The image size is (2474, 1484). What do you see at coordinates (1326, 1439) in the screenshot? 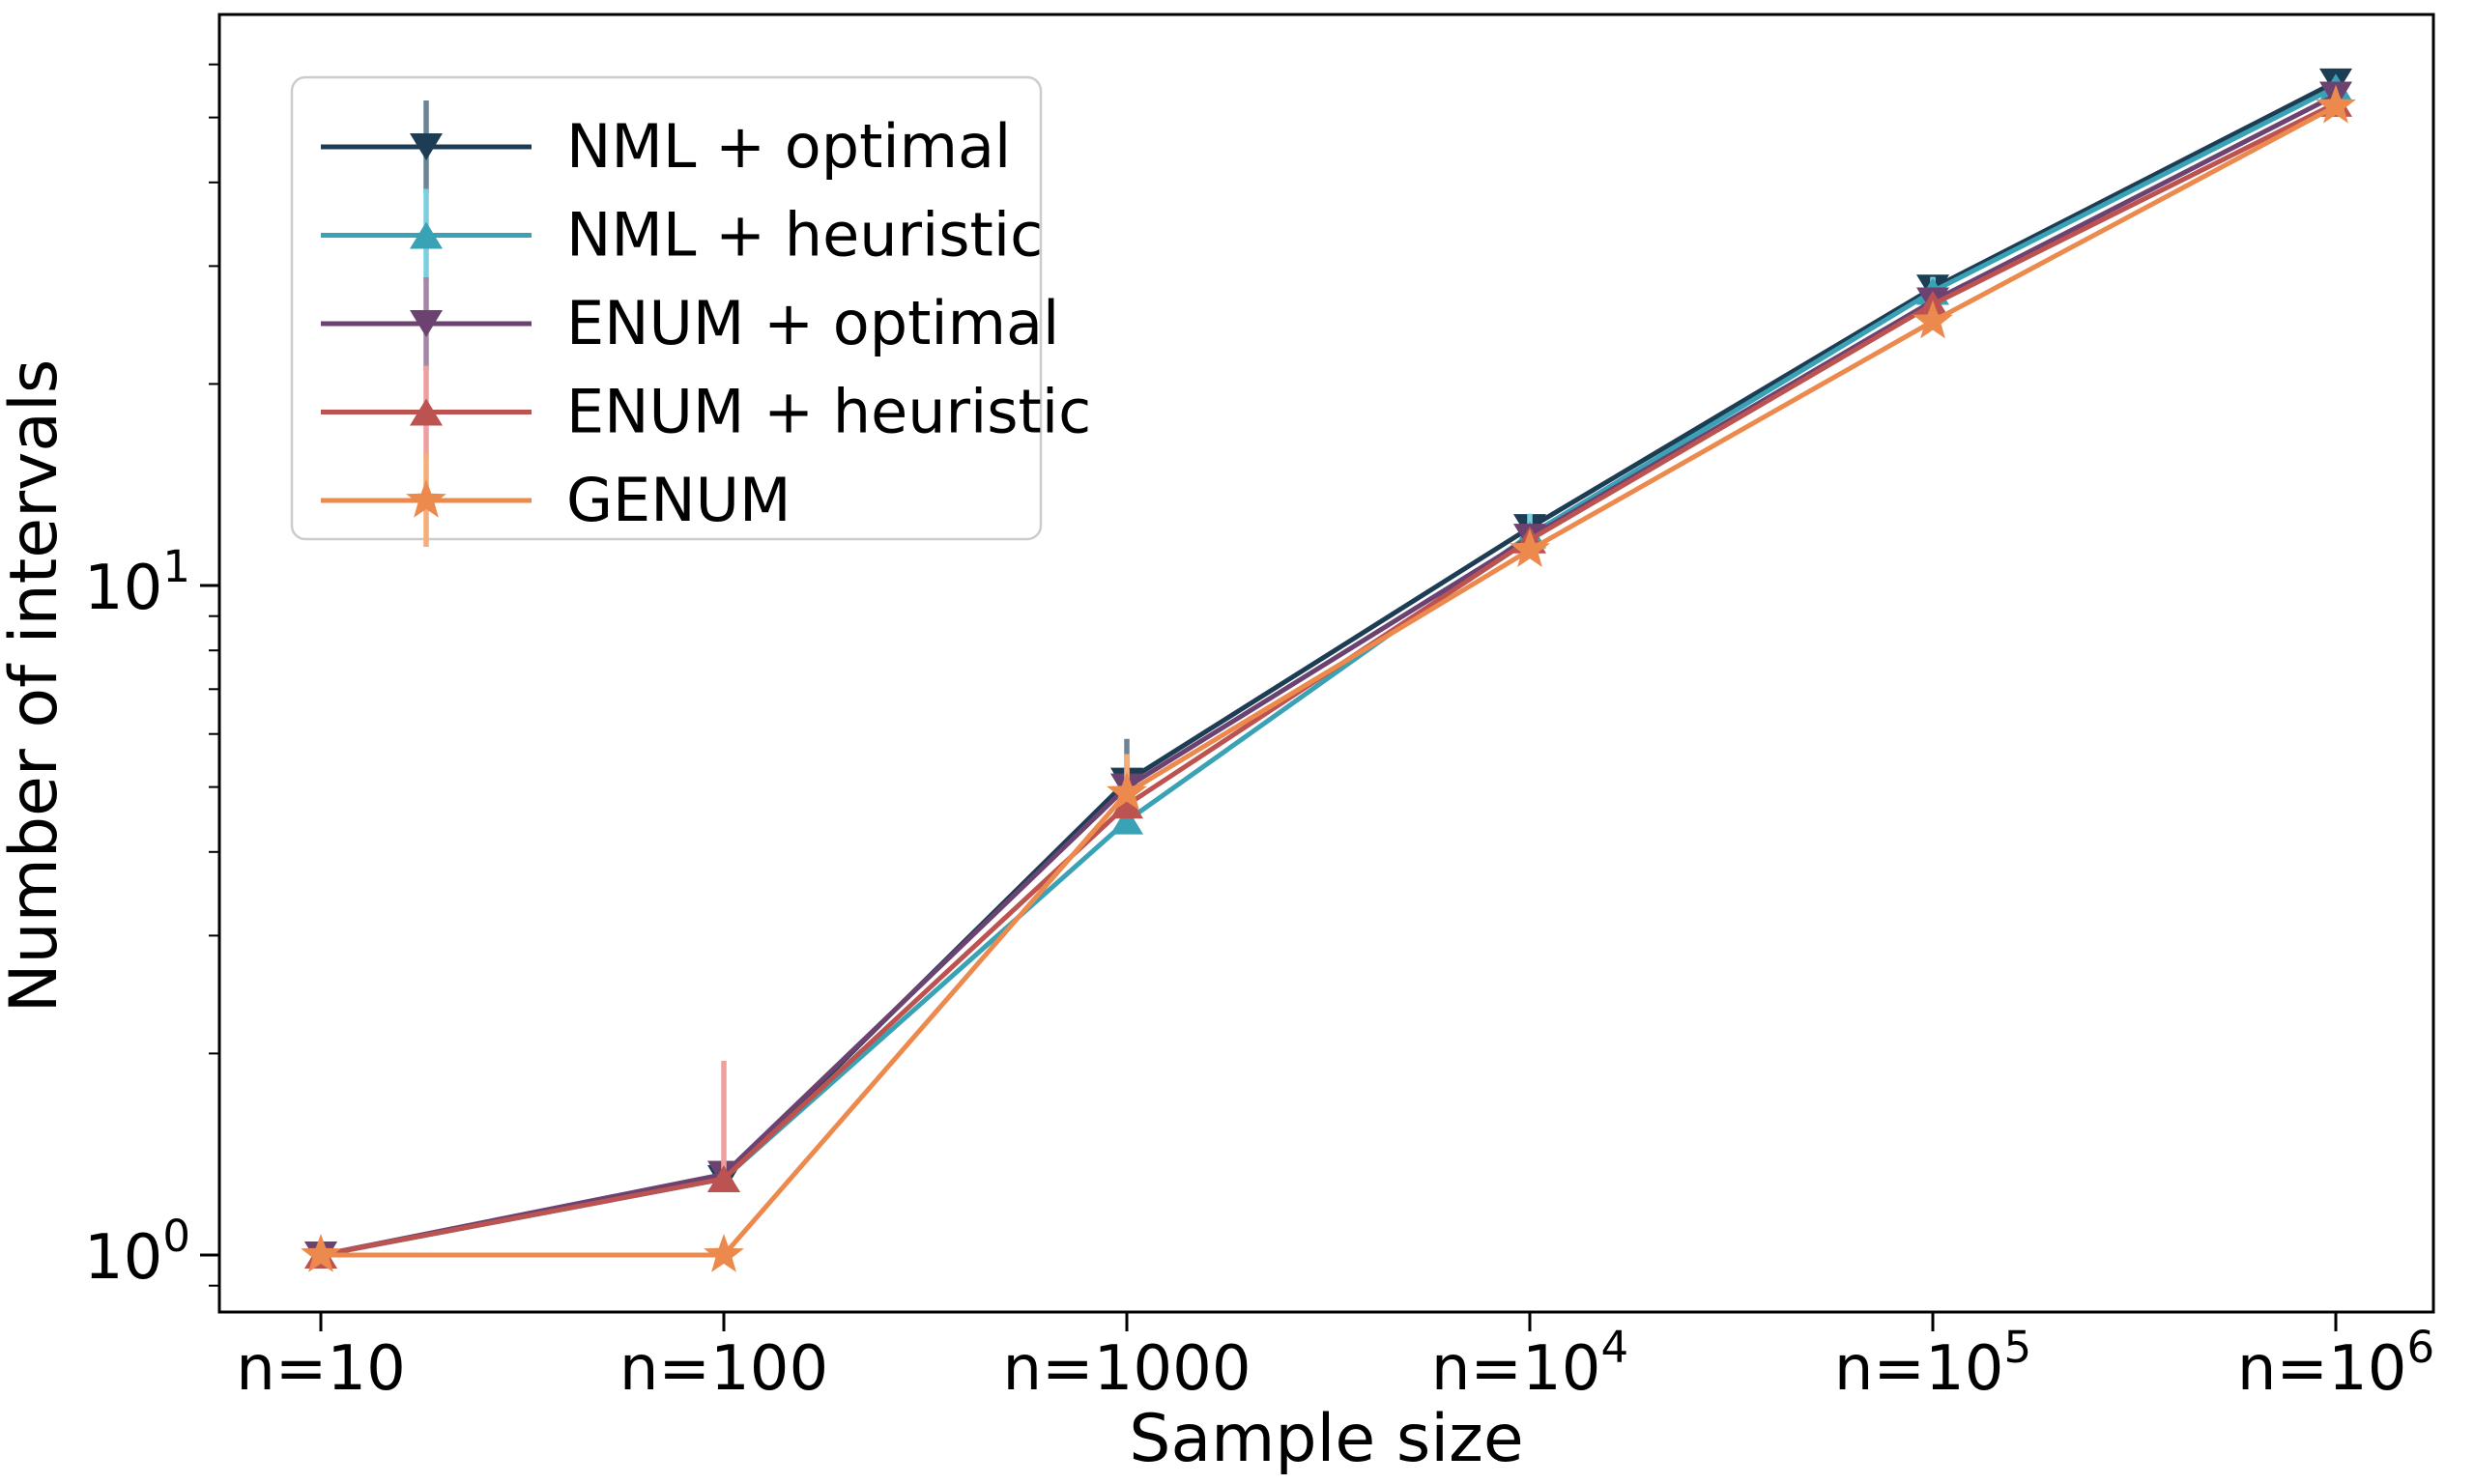
I see `x-axis-title: Sample size` at bounding box center [1326, 1439].